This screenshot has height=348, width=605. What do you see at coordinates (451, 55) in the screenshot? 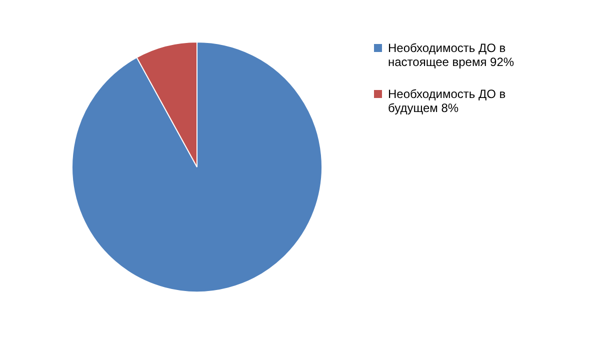
I see `legend-label: Необходимость ДО в настоящее время 92%` at bounding box center [451, 55].